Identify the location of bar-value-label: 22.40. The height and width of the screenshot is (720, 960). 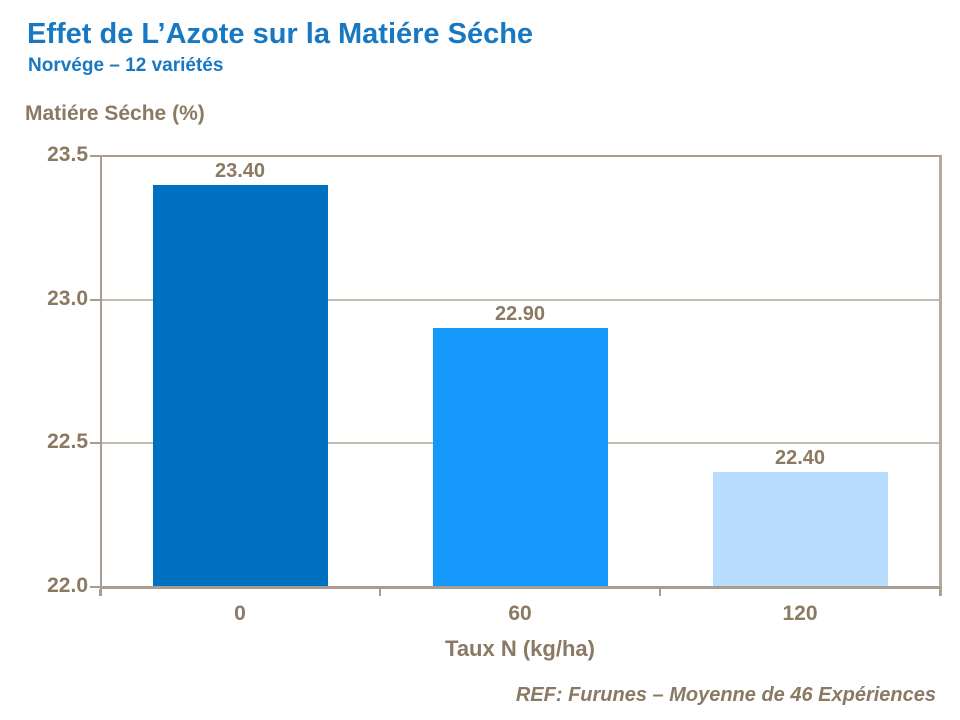
(800, 458).